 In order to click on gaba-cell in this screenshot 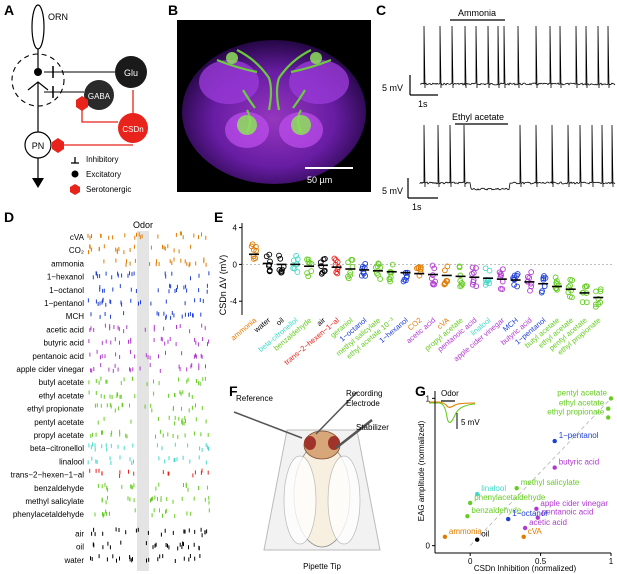, I will do `click(99, 95)`.